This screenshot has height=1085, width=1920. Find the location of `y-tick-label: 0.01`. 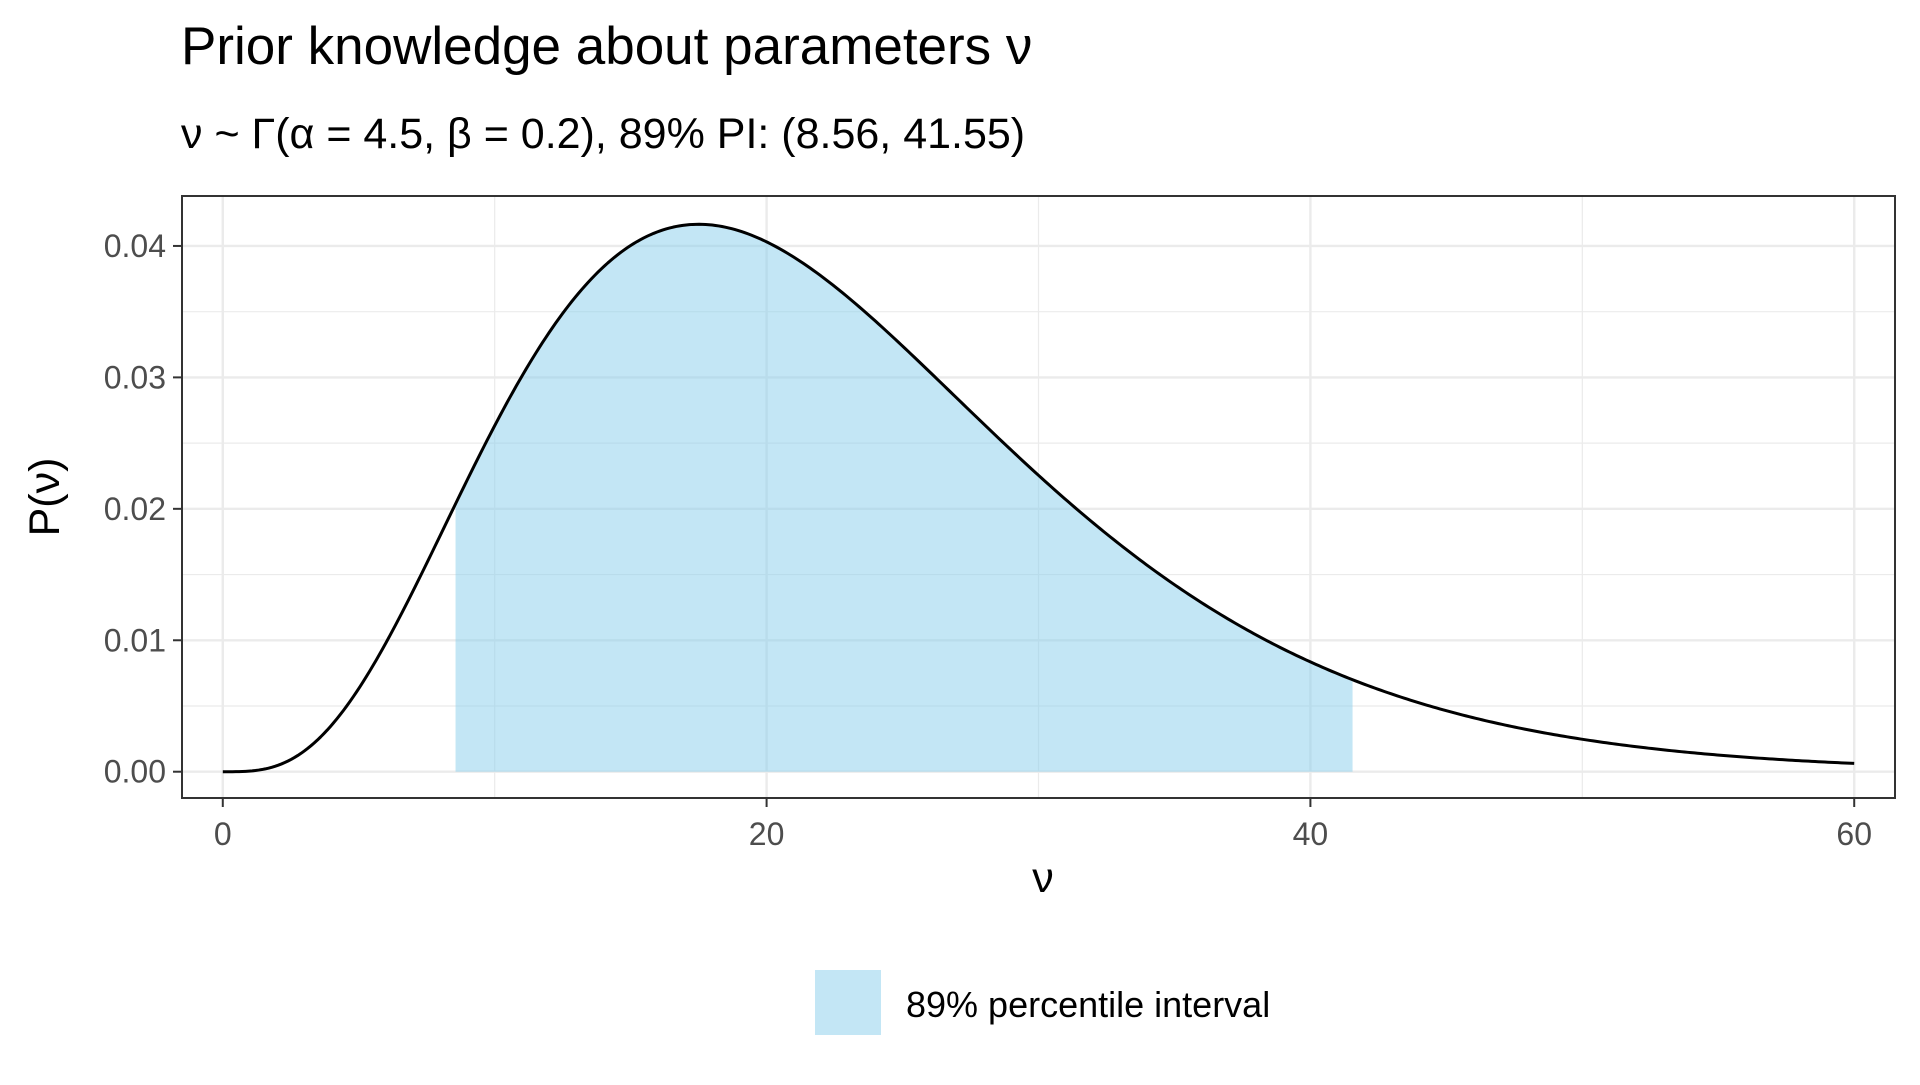

y-tick-label: 0.01 is located at coordinates (135, 640).